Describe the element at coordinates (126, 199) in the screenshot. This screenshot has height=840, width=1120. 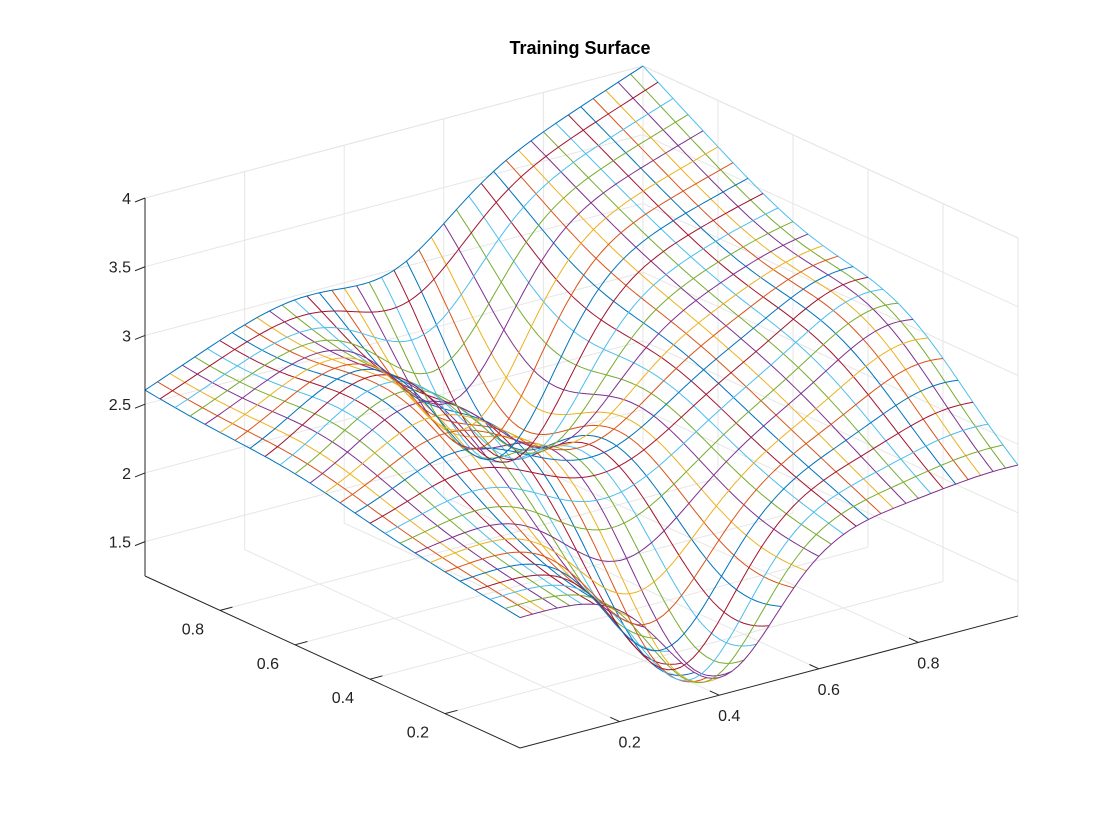
I see `z-tick-label-5: 4` at that location.